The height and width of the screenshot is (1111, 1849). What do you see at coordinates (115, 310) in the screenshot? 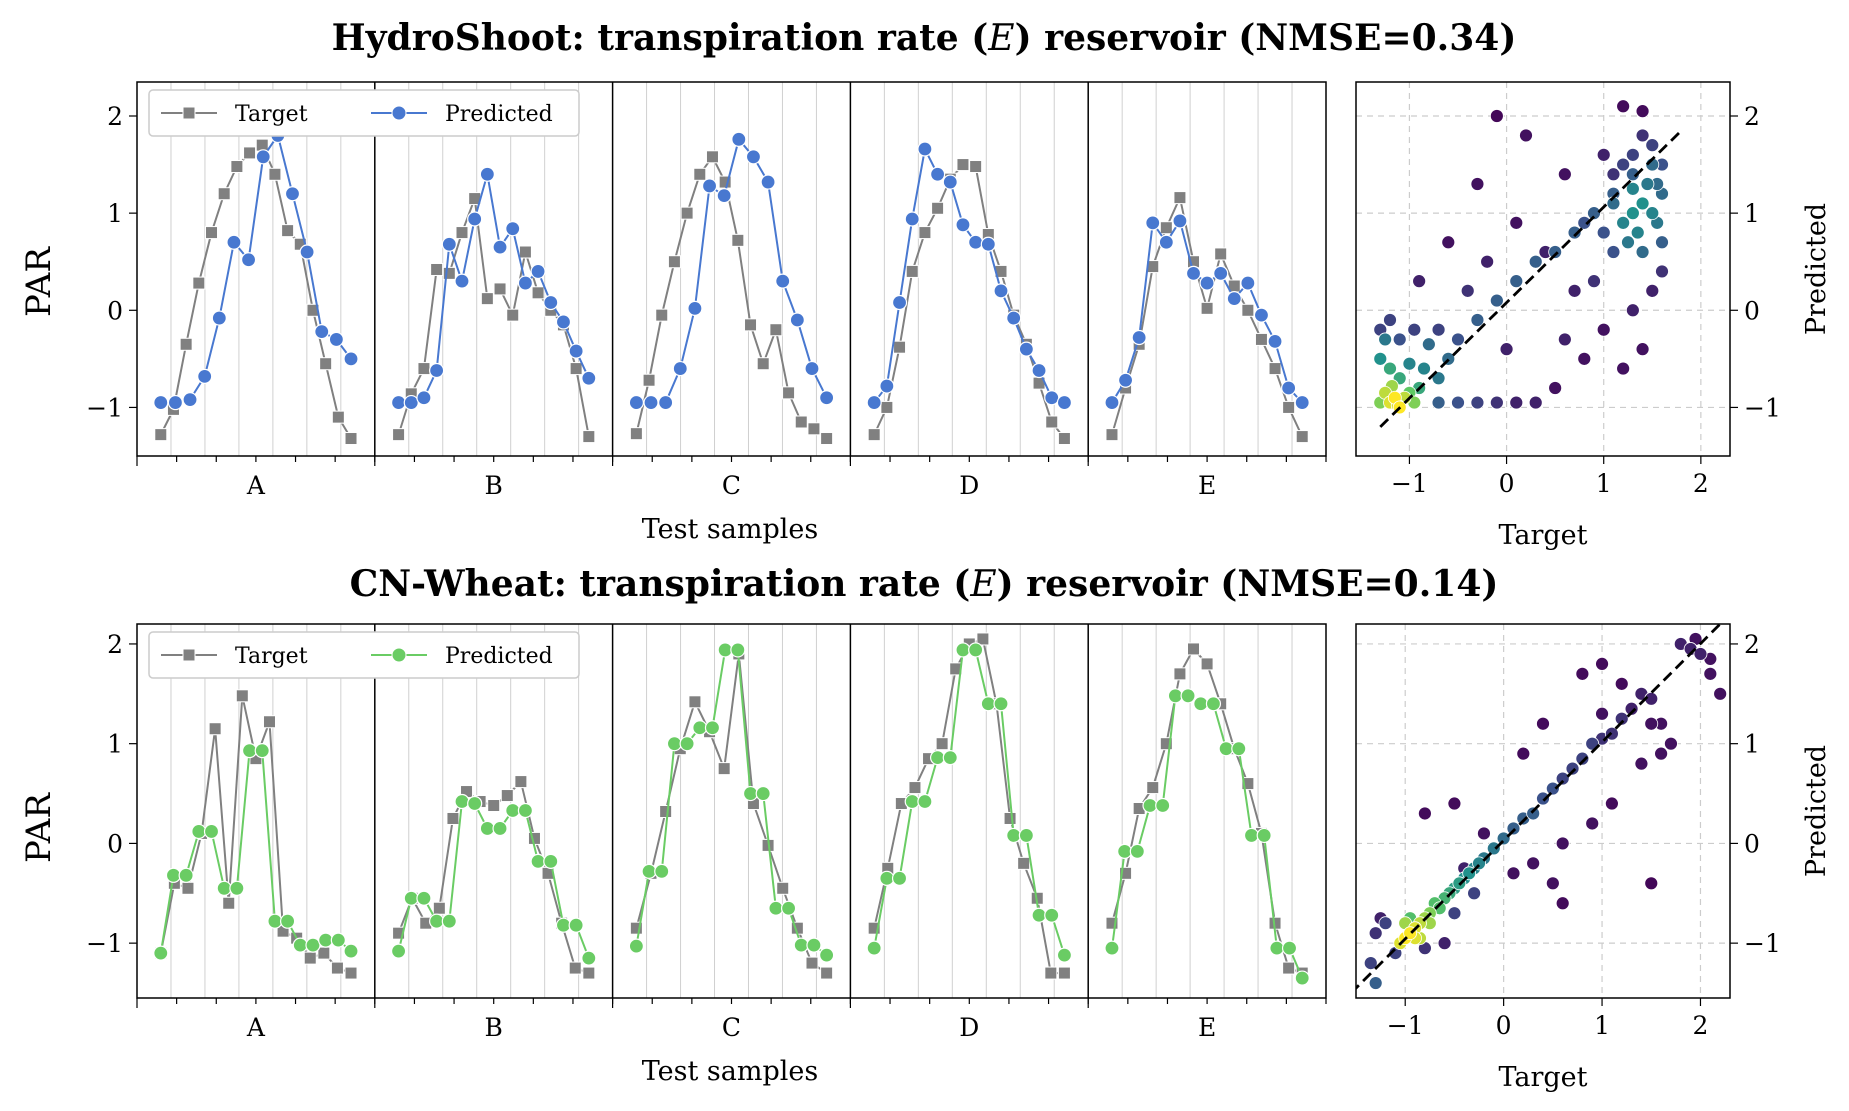
I see `y-tick-label: 0` at bounding box center [115, 310].